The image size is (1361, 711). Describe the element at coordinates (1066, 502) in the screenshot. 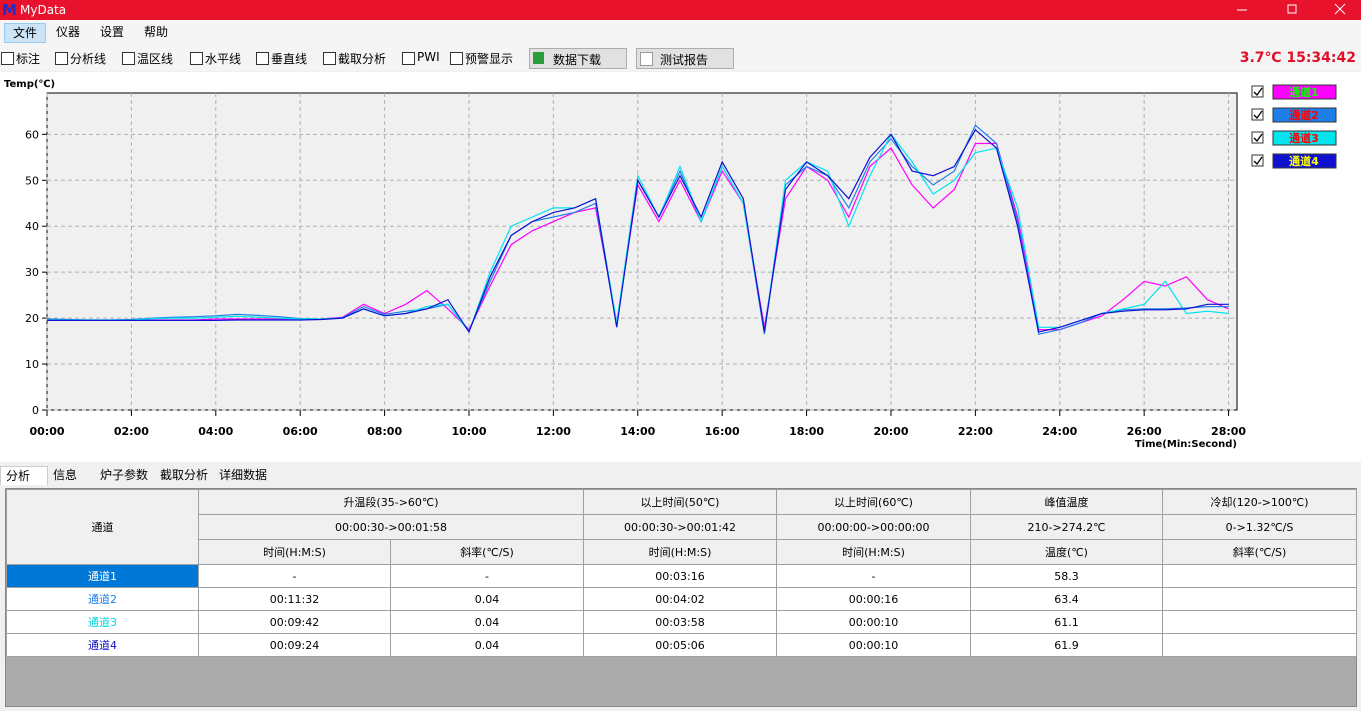

I see `header-cell: 峰值温度` at that location.